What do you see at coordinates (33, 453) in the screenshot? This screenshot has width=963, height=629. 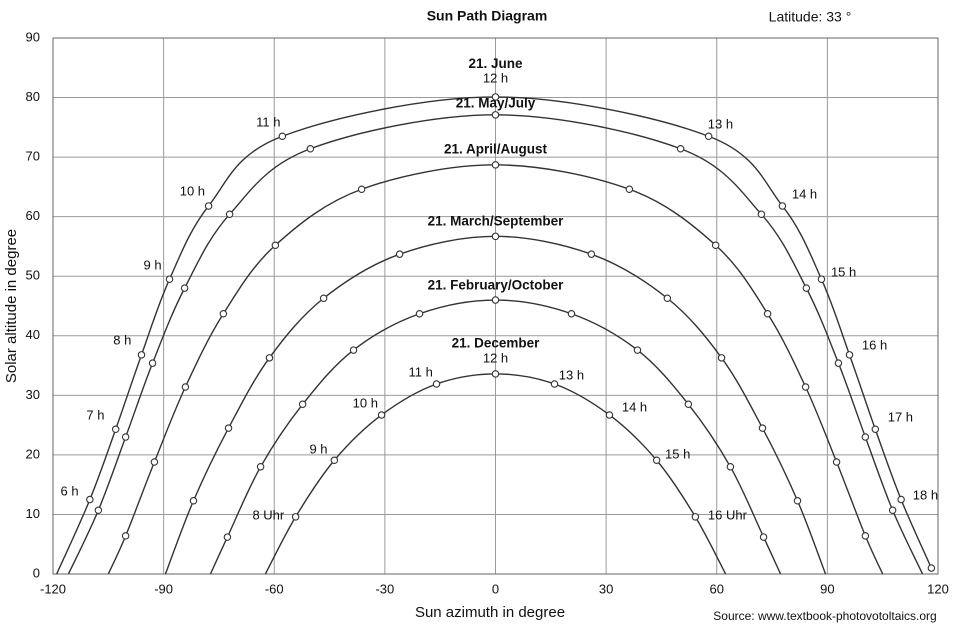 I see `y-tick-label: 20` at bounding box center [33, 453].